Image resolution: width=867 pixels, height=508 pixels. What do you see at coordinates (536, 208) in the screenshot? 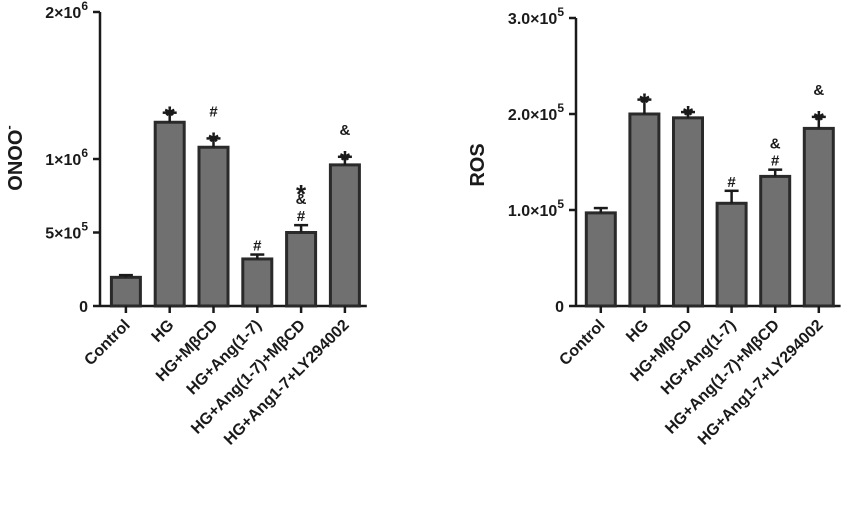
I see `y-tick-label: 1.0×10⁵` at bounding box center [536, 208].